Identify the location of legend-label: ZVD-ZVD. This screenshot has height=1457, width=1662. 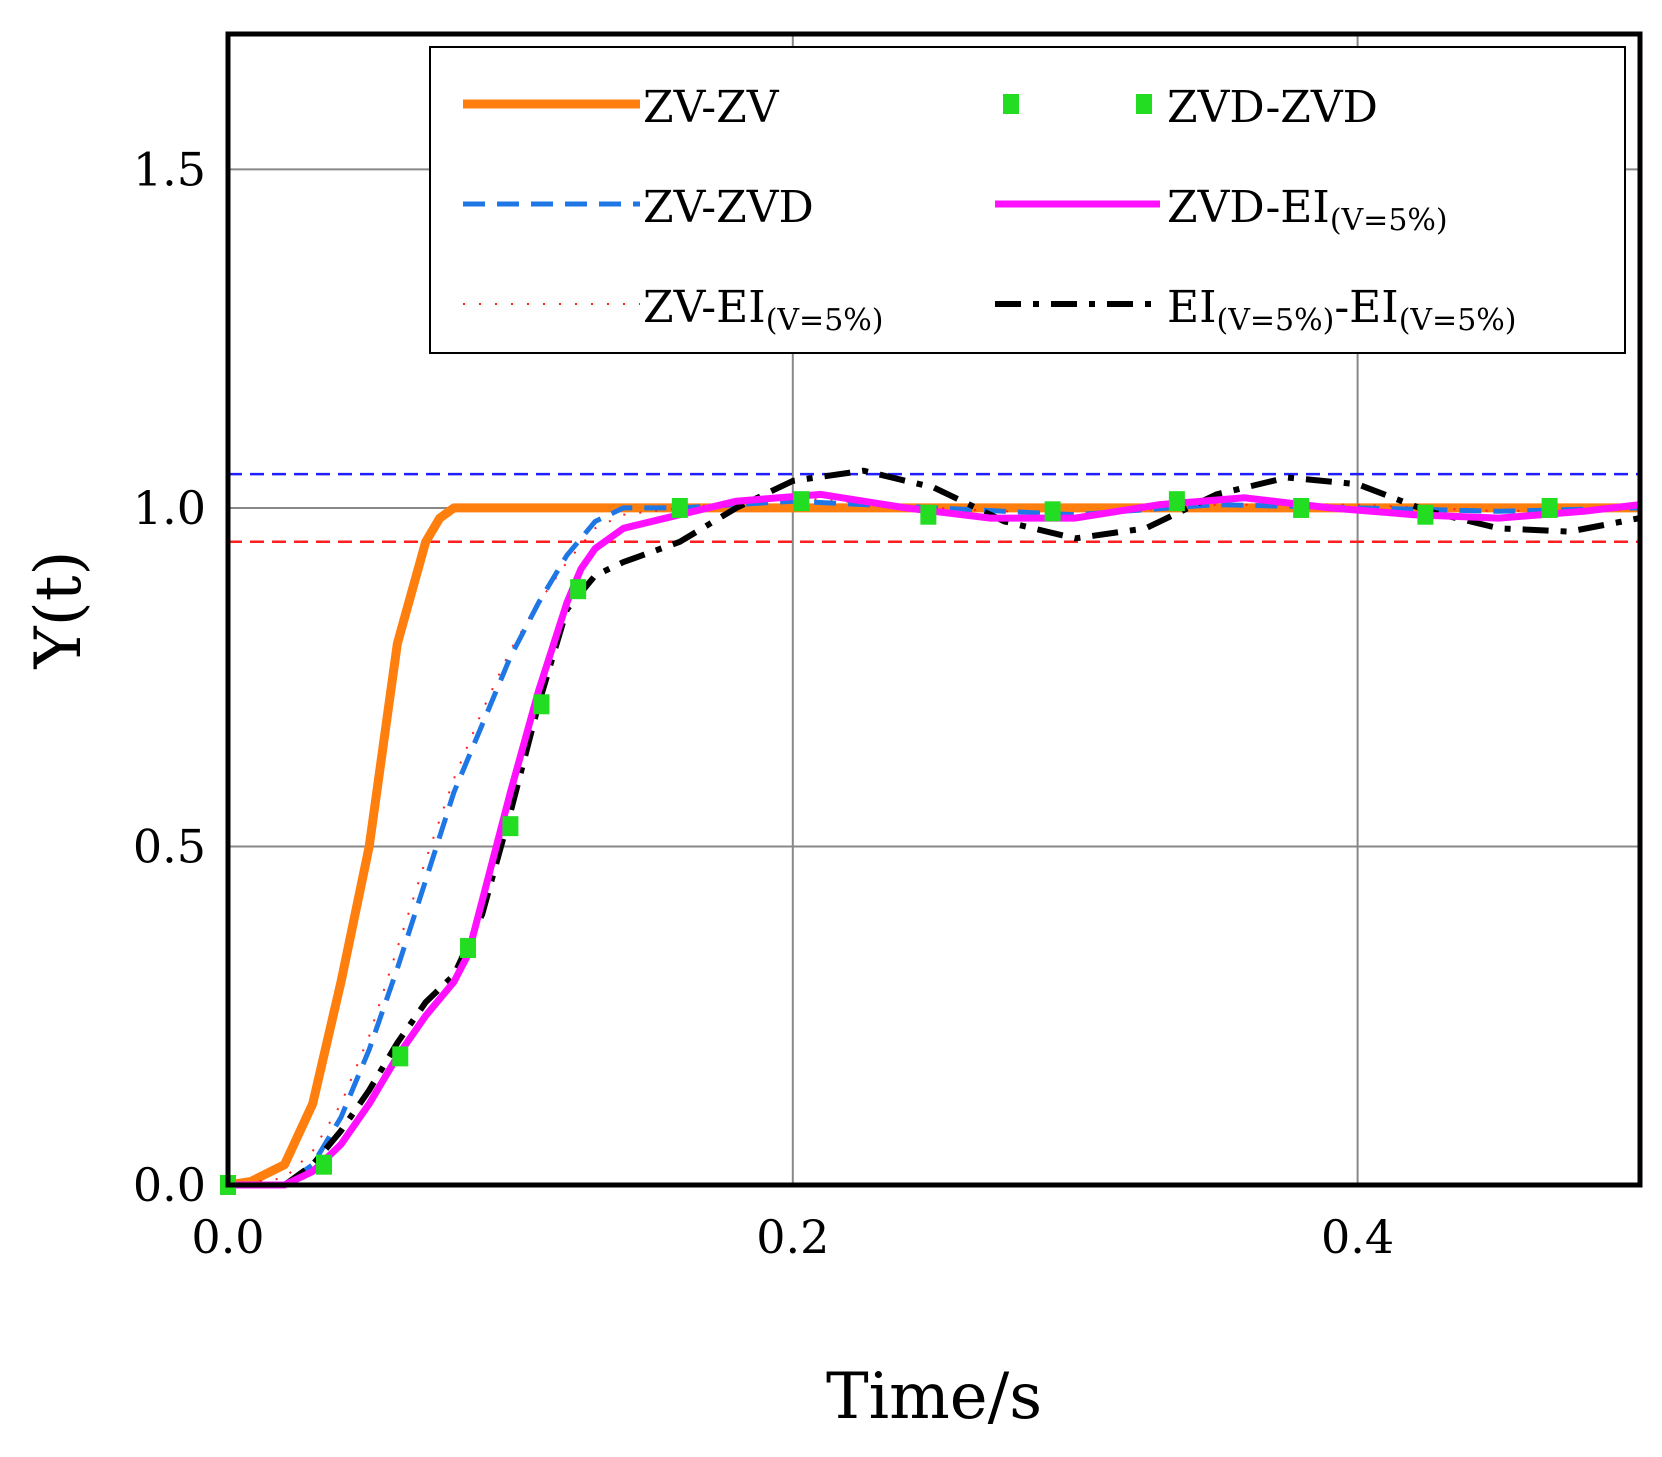
(1272, 107).